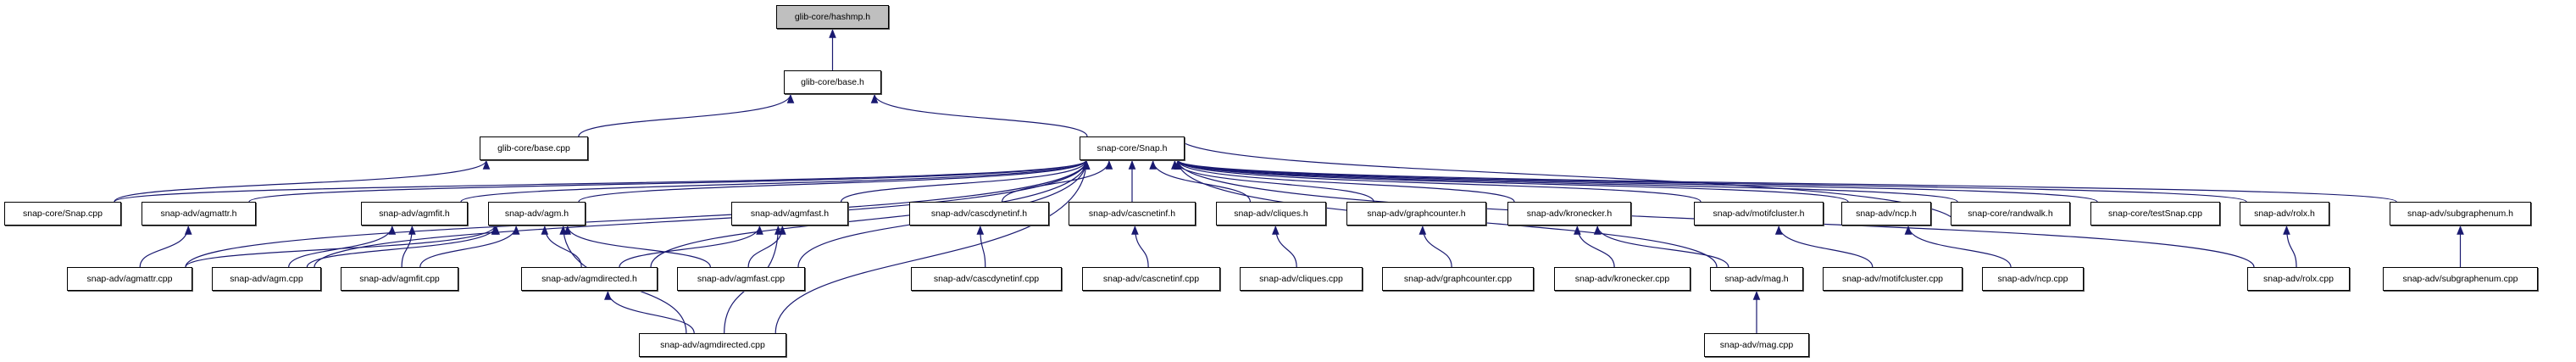 The height and width of the screenshot is (362, 2576). I want to click on node-snap-adv-subgraphenum-cpp: snap-adv/subgraphenum.cpp, so click(2460, 279).